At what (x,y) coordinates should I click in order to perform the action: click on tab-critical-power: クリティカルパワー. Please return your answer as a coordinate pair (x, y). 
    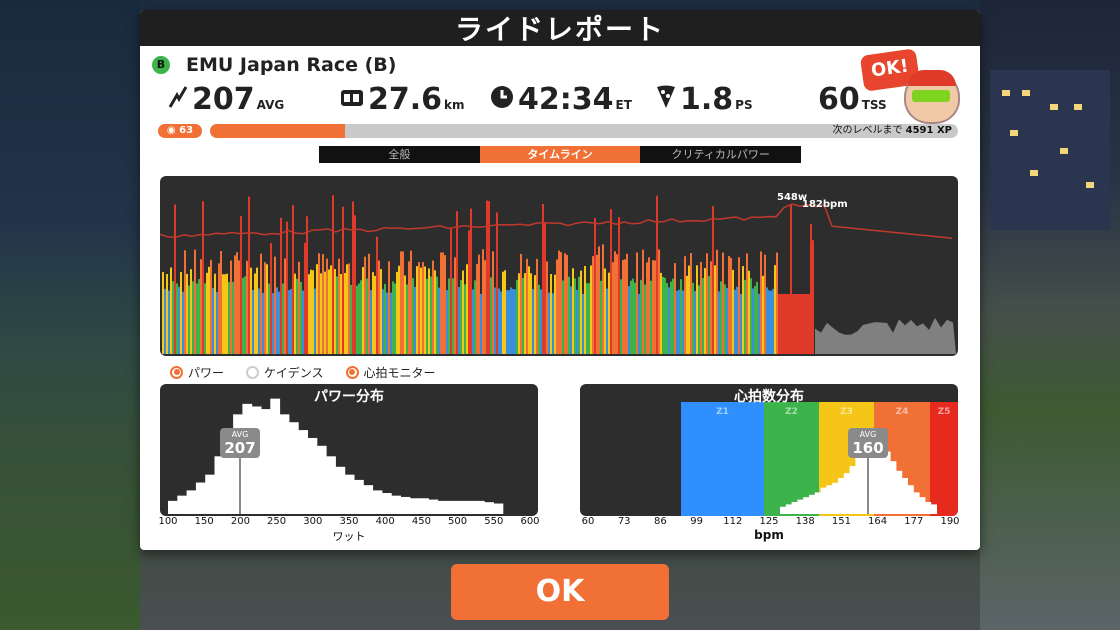
    Looking at the image, I should click on (721, 154).